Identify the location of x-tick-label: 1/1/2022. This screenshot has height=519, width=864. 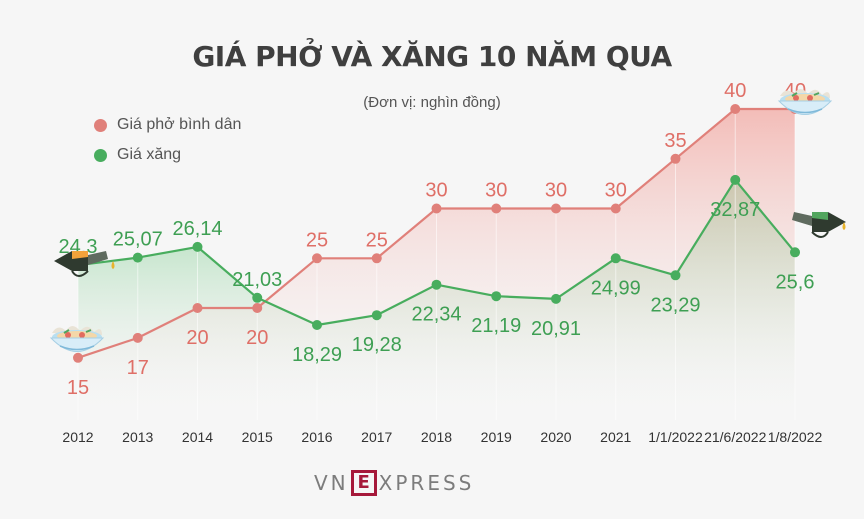
(675, 437).